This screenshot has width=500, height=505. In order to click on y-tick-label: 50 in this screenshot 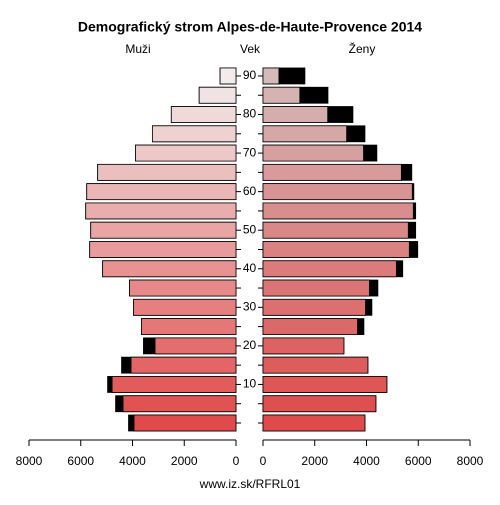, I will do `click(250, 229)`.